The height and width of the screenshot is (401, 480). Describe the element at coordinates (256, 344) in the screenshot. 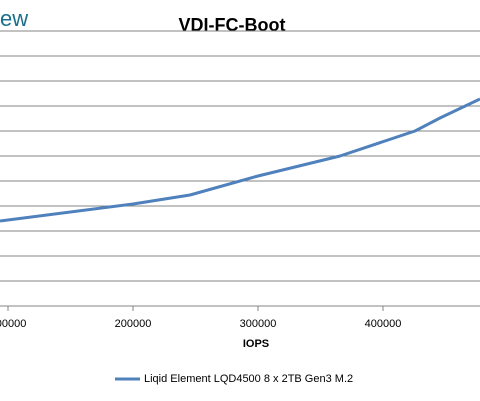

I see `x-axis-label: IOPS` at that location.